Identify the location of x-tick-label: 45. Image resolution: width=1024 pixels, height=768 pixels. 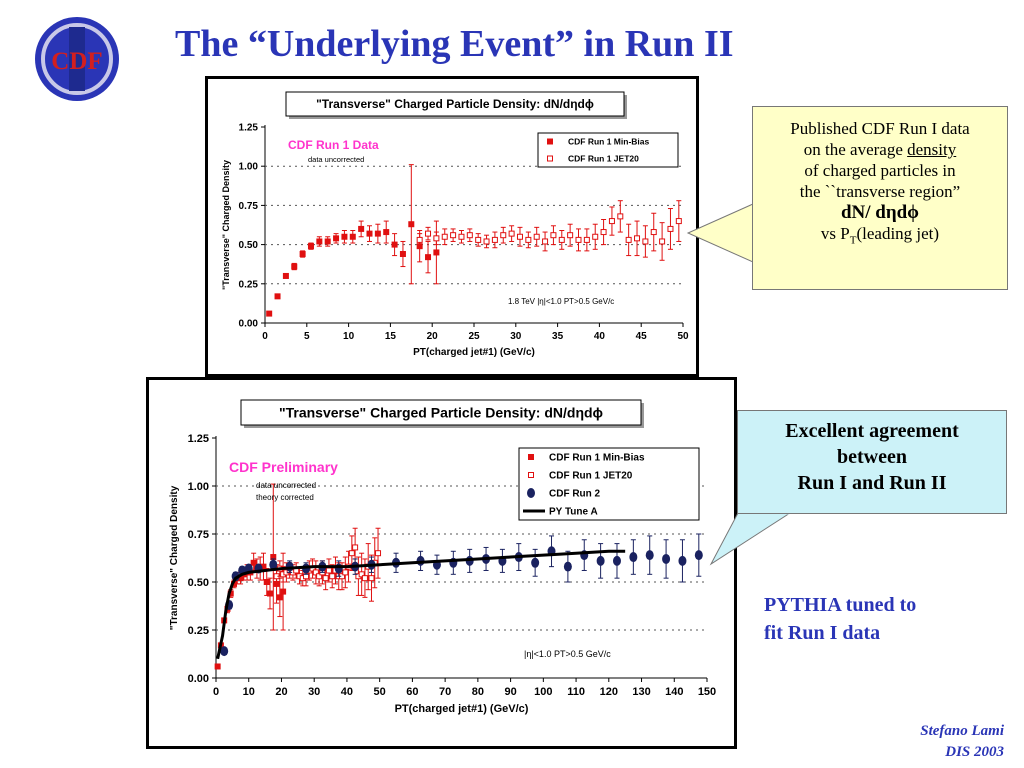
(642, 336).